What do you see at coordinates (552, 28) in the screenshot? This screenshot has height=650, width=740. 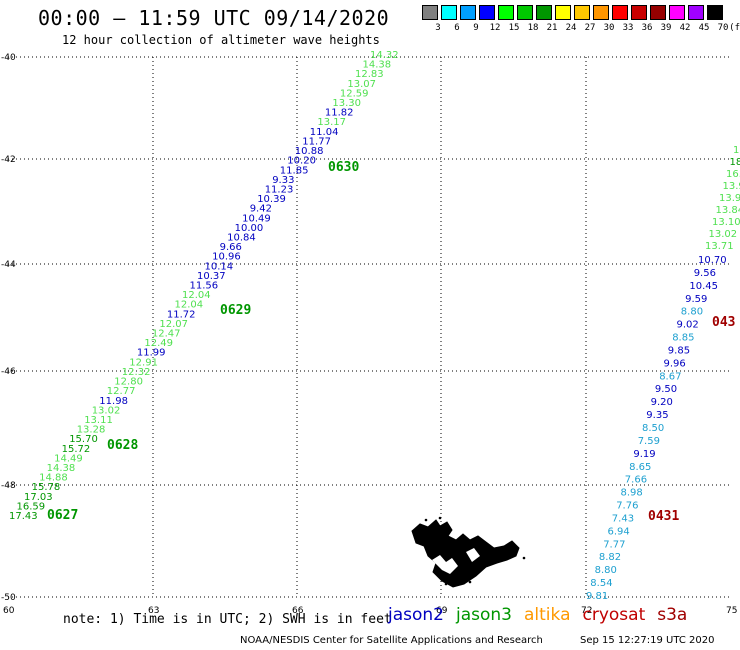 I see `legend-label: 21` at bounding box center [552, 28].